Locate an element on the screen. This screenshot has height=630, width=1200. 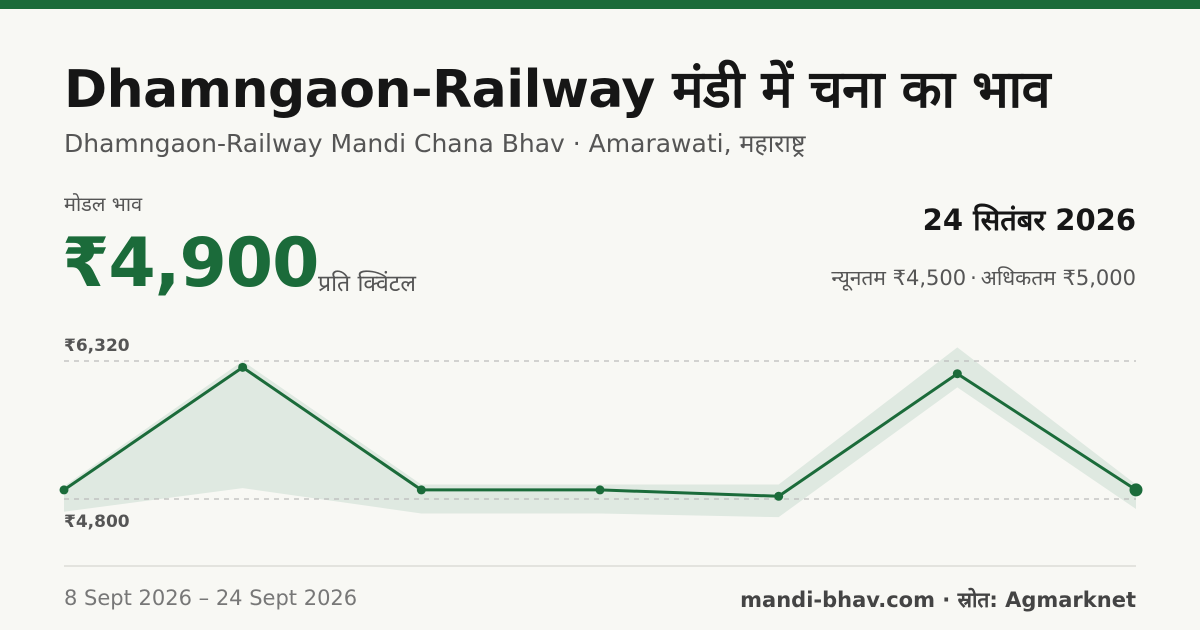
modal-price-label: मोडल भाव is located at coordinates (103, 204).